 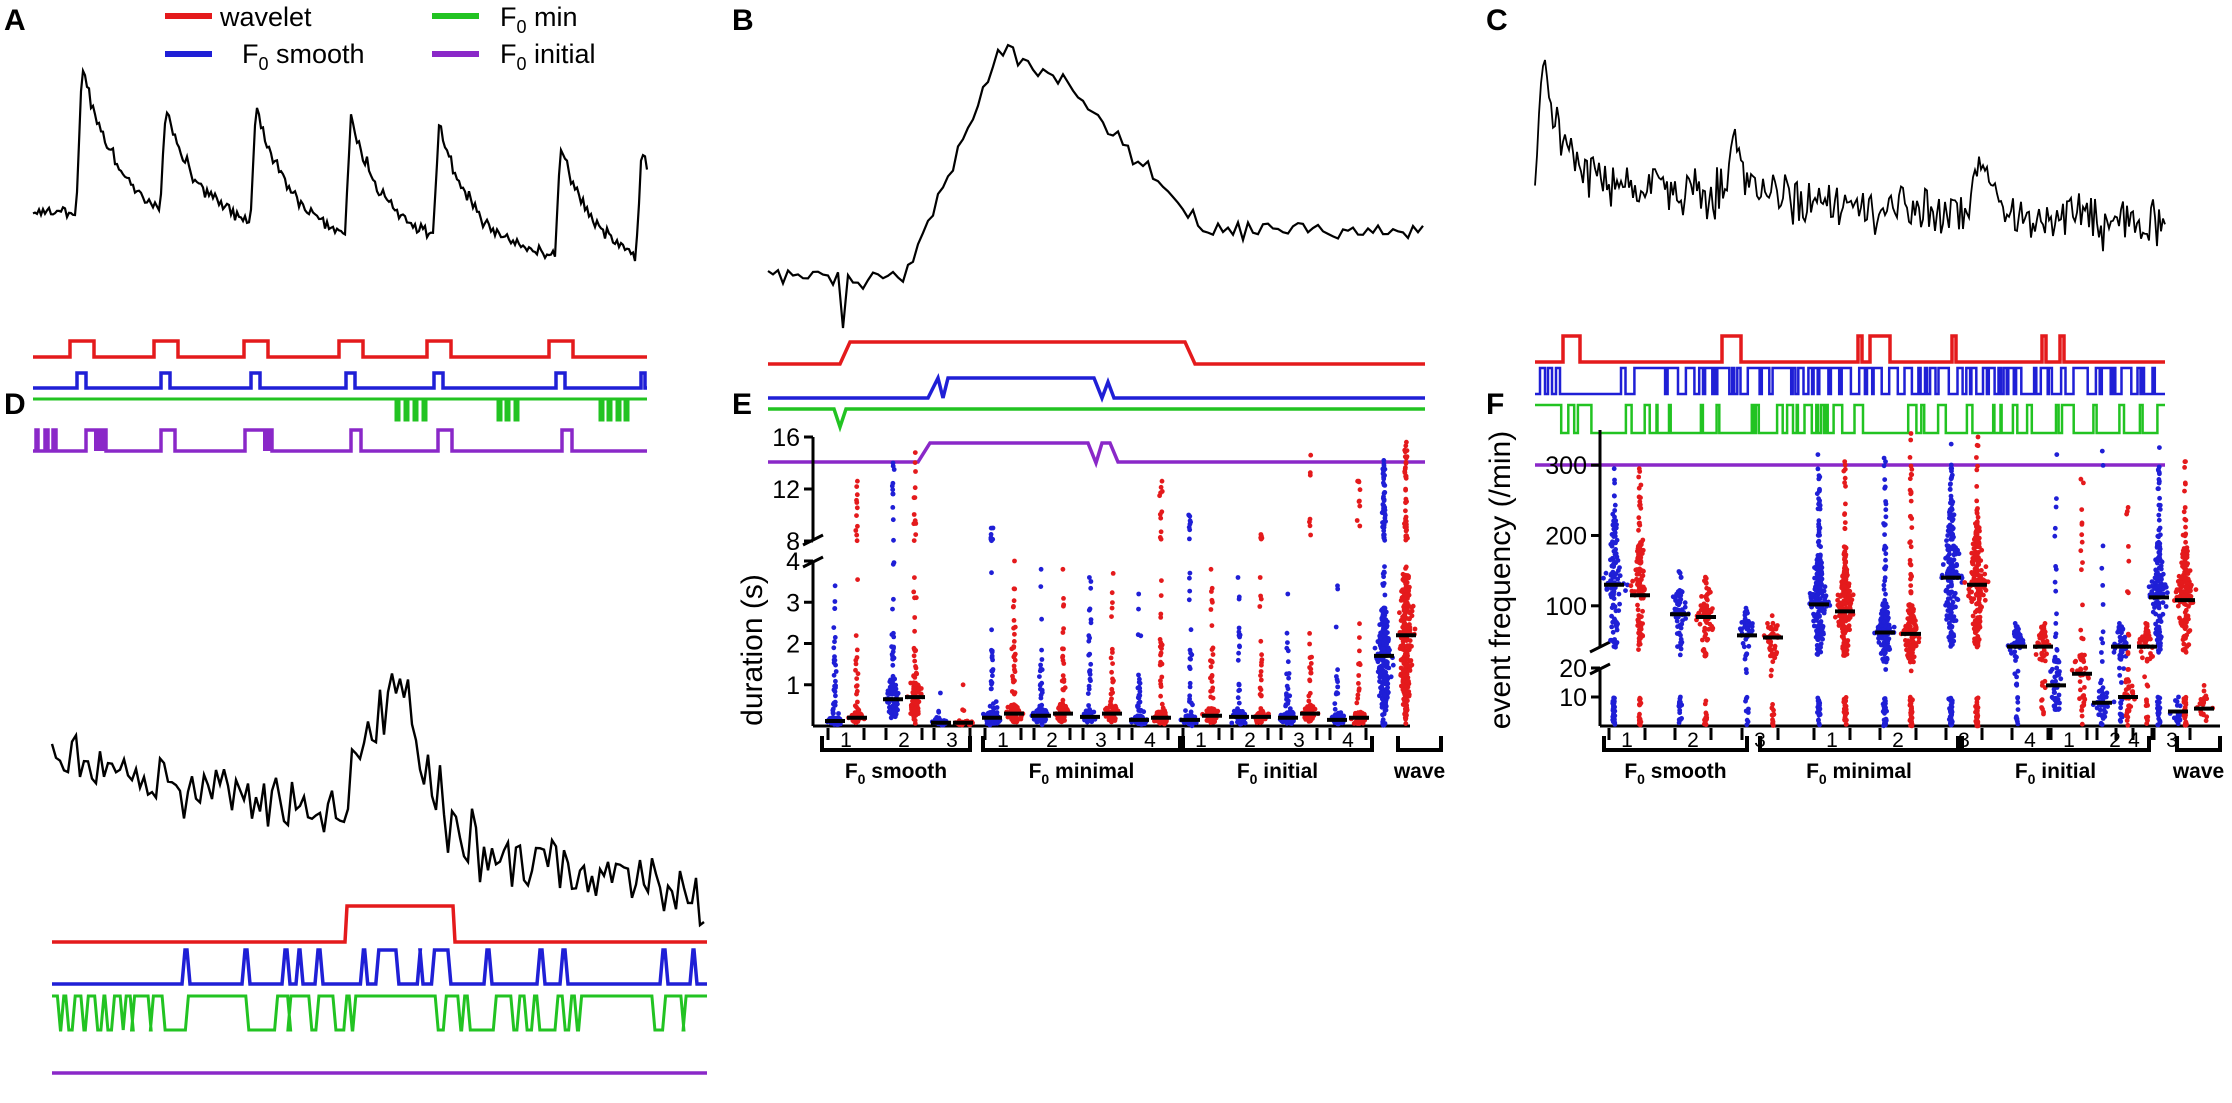 I want to click on group-label-main: F, so click(x=1035, y=771).